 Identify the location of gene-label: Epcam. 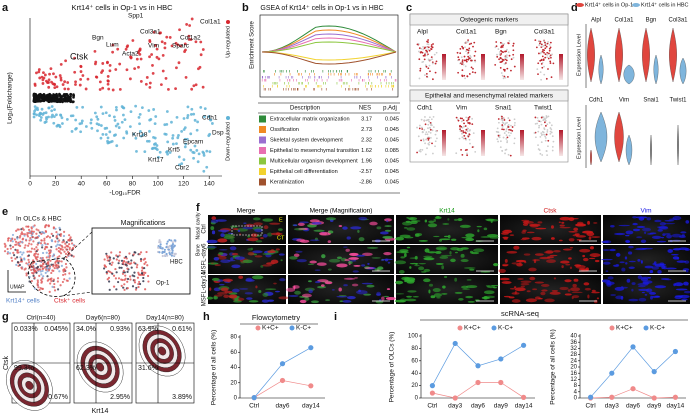
(193, 142).